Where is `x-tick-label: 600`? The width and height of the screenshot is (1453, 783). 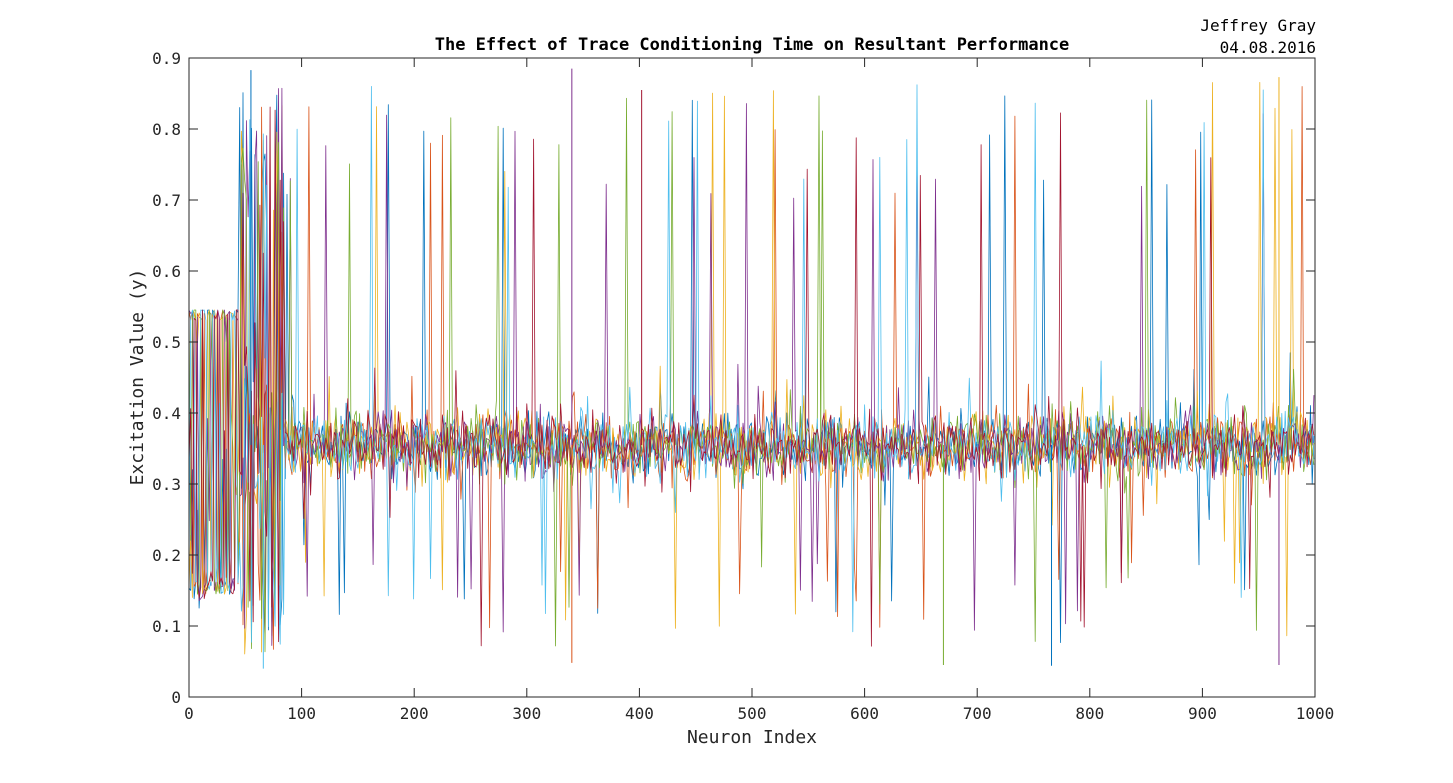
x-tick-label: 600 is located at coordinates (864, 713).